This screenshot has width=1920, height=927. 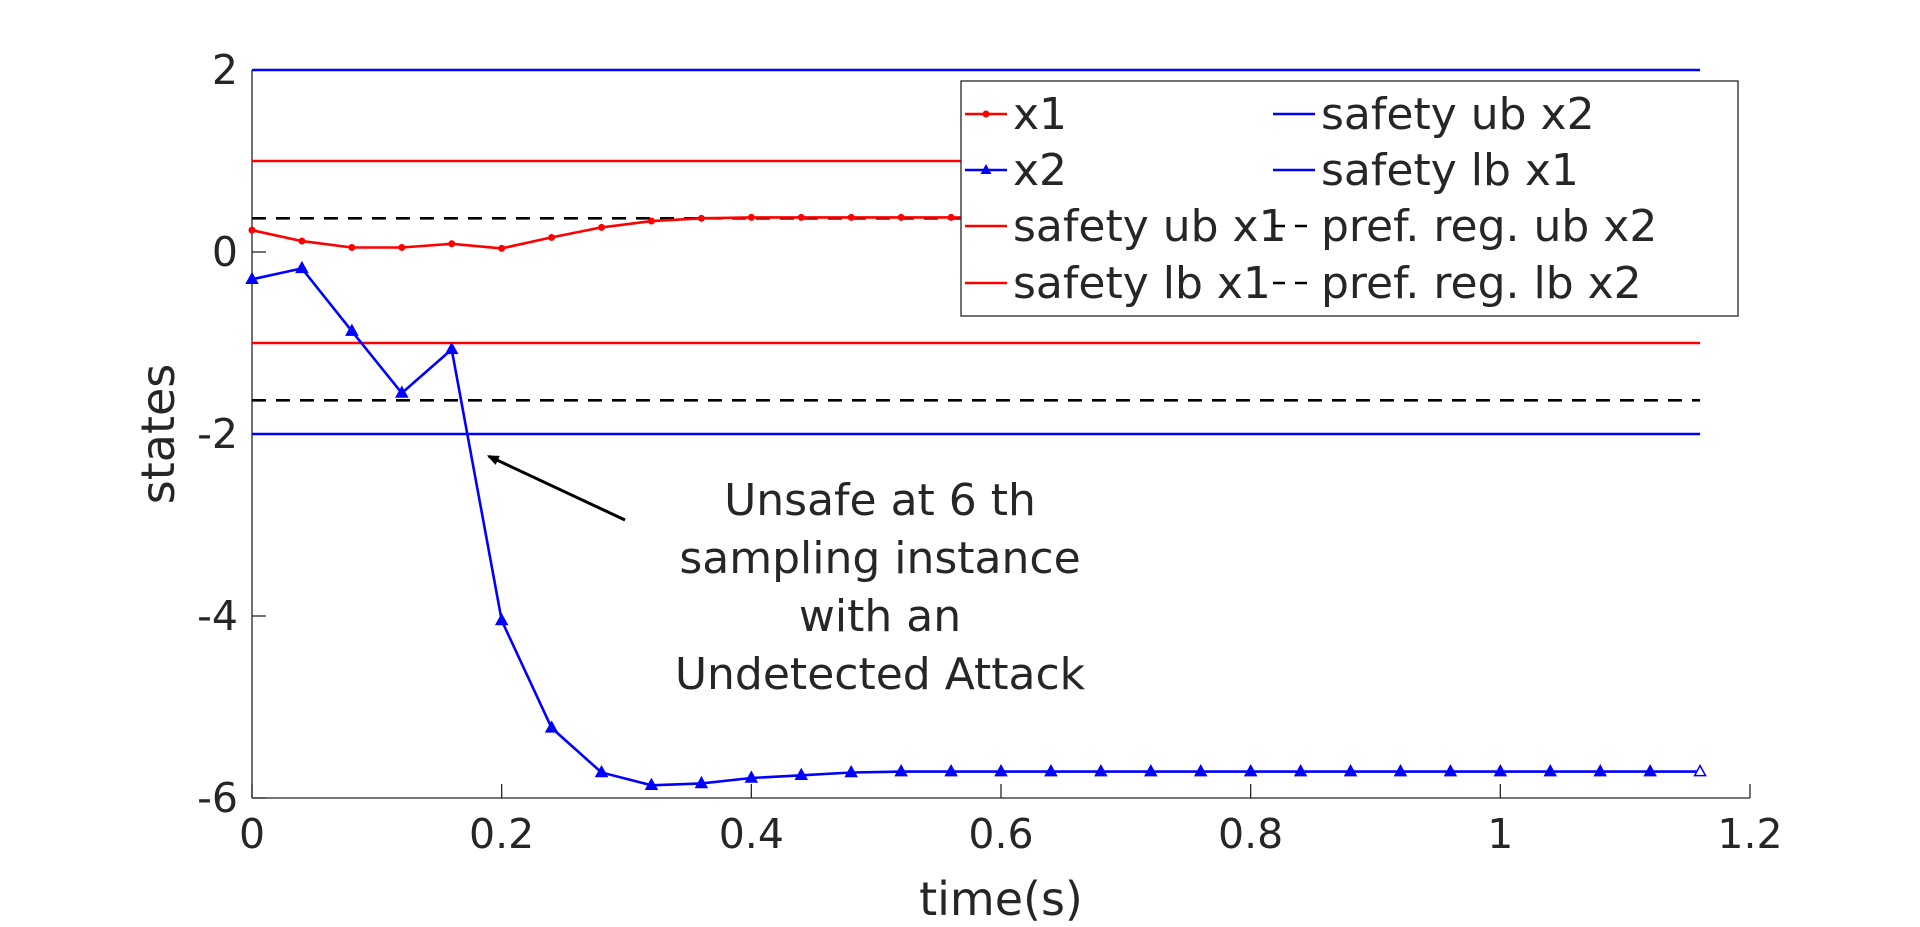 I want to click on x-tick-label: 0.2, so click(x=501, y=834).